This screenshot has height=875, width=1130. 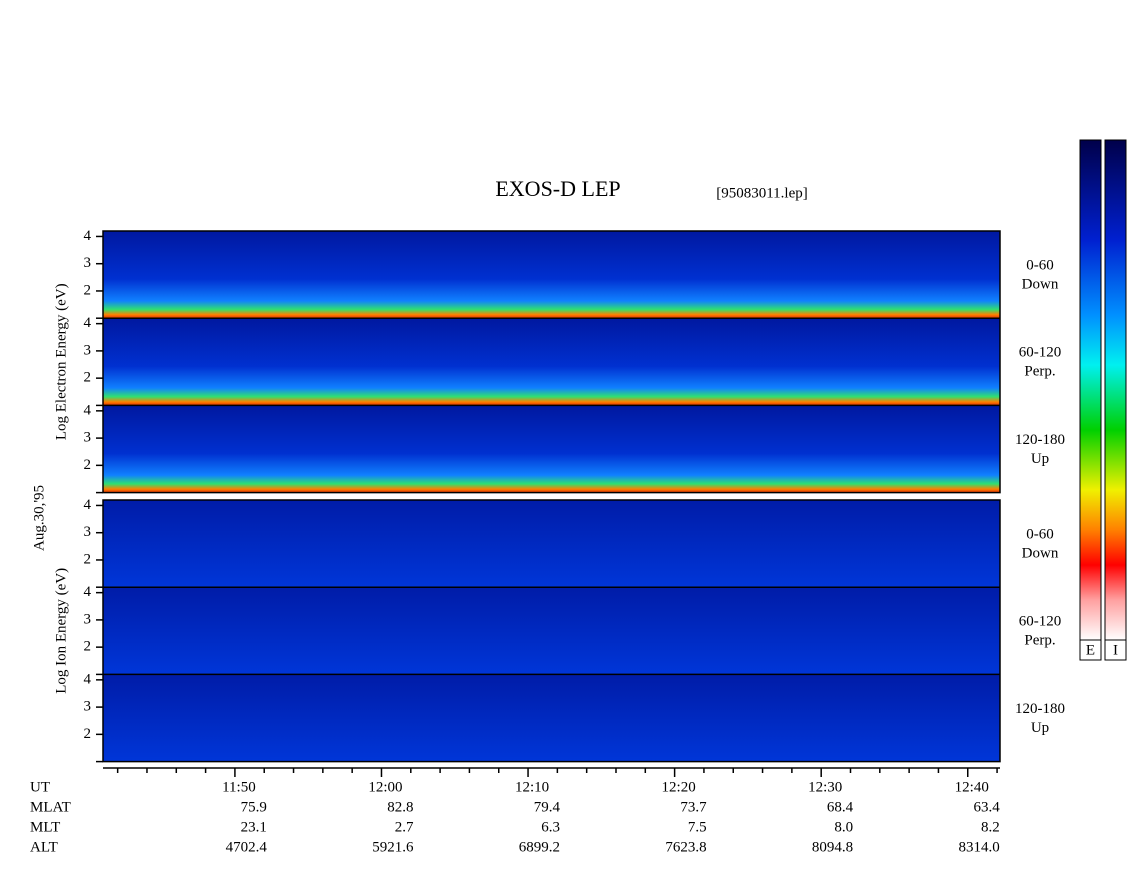 What do you see at coordinates (972, 787) in the screenshot?
I see `x-tick-label: 12:40` at bounding box center [972, 787].